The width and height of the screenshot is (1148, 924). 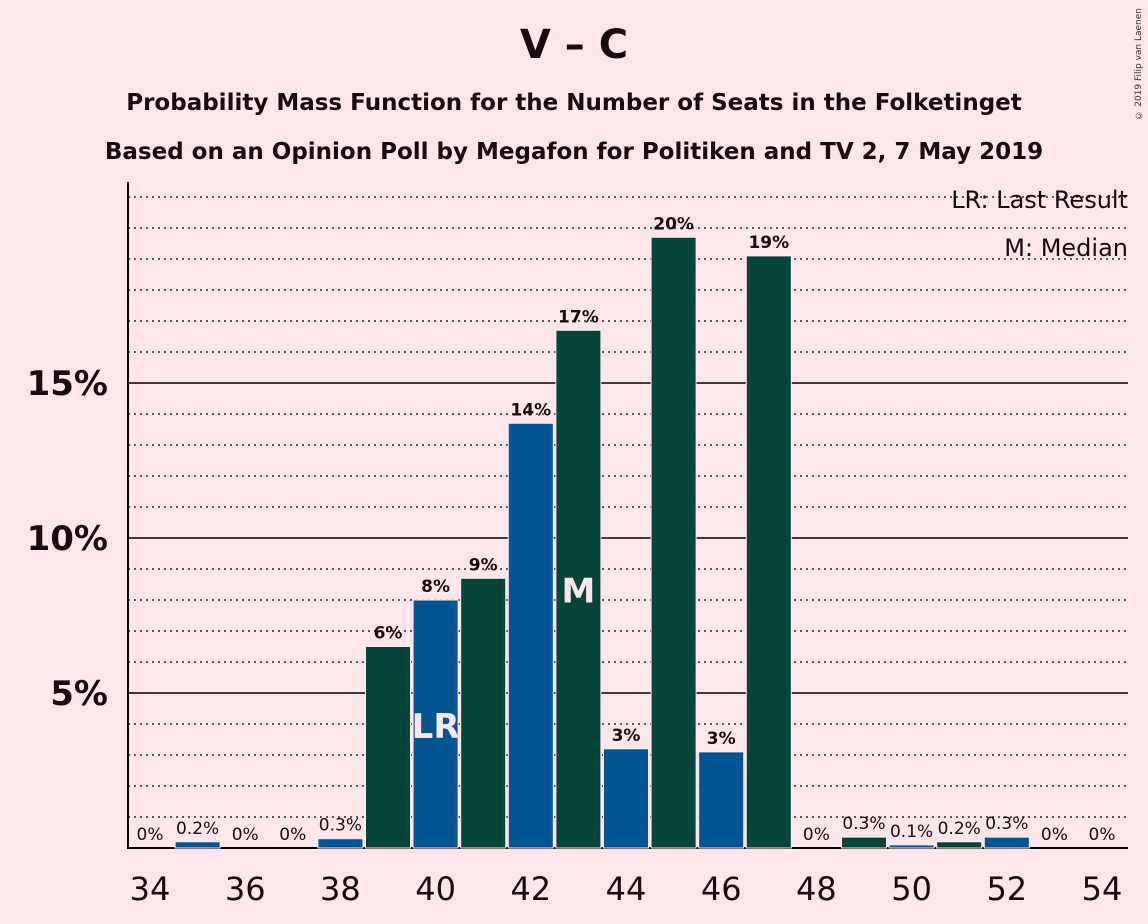 I want to click on bar-value-label: 17%, so click(x=578, y=317).